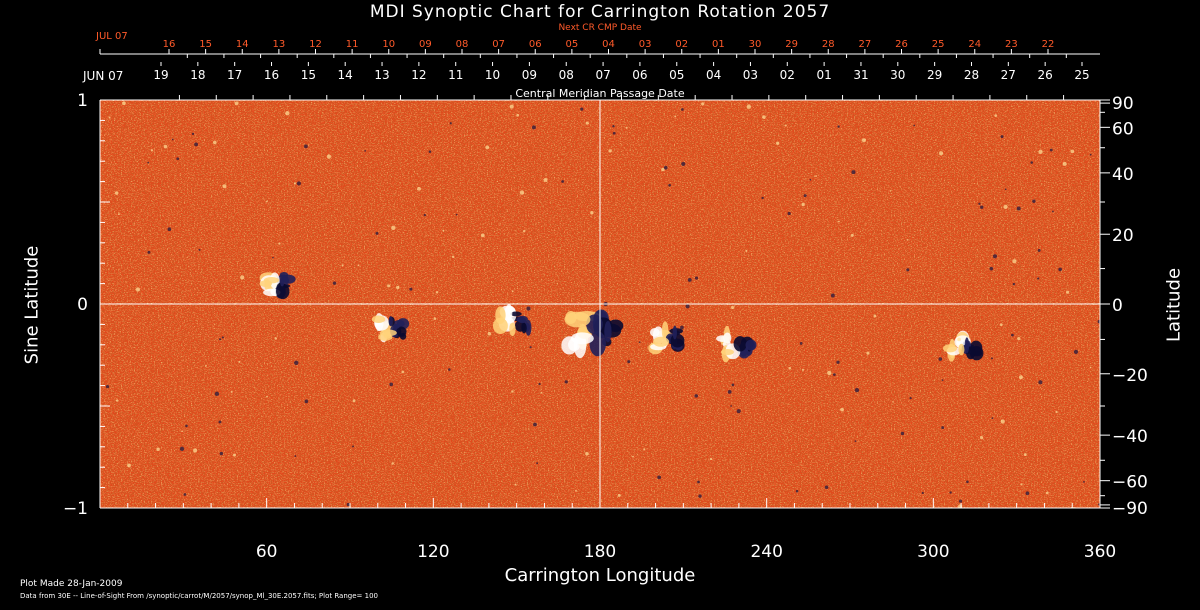 This screenshot has height=610, width=1200. What do you see at coordinates (242, 44) in the screenshot?
I see `next-cr-day-label: 14` at bounding box center [242, 44].